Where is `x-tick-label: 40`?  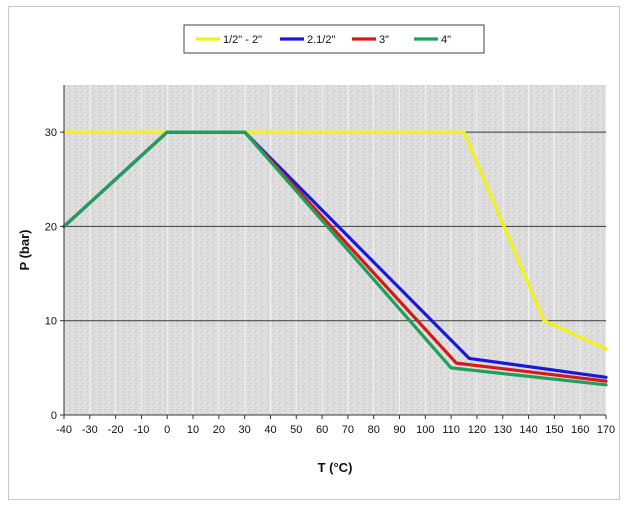 x-tick-label: 40 is located at coordinates (270, 430).